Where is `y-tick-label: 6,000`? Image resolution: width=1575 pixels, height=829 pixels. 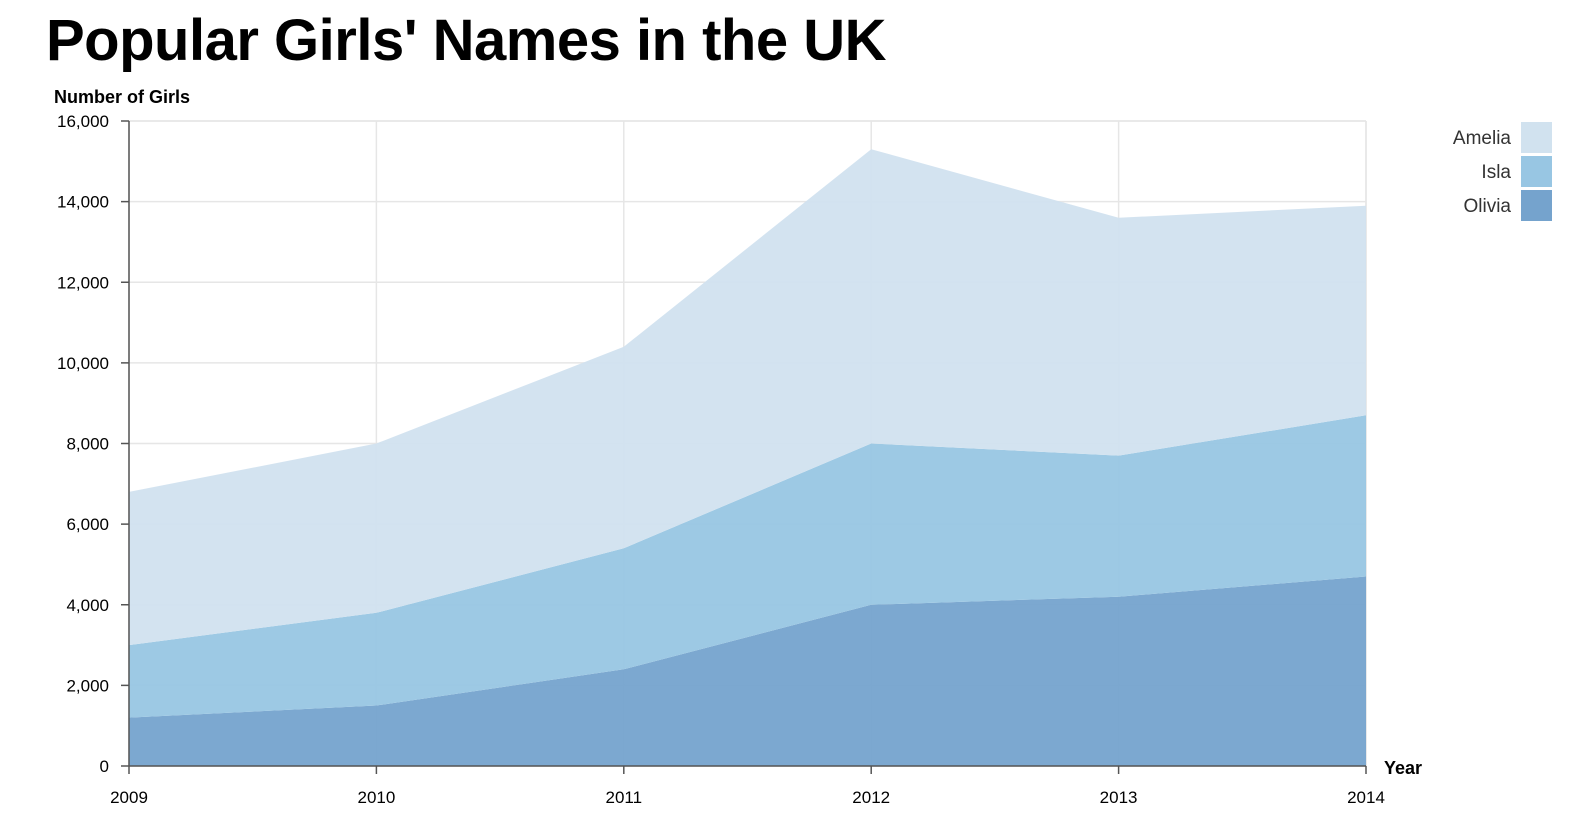
y-tick-label: 6,000 is located at coordinates (87, 524).